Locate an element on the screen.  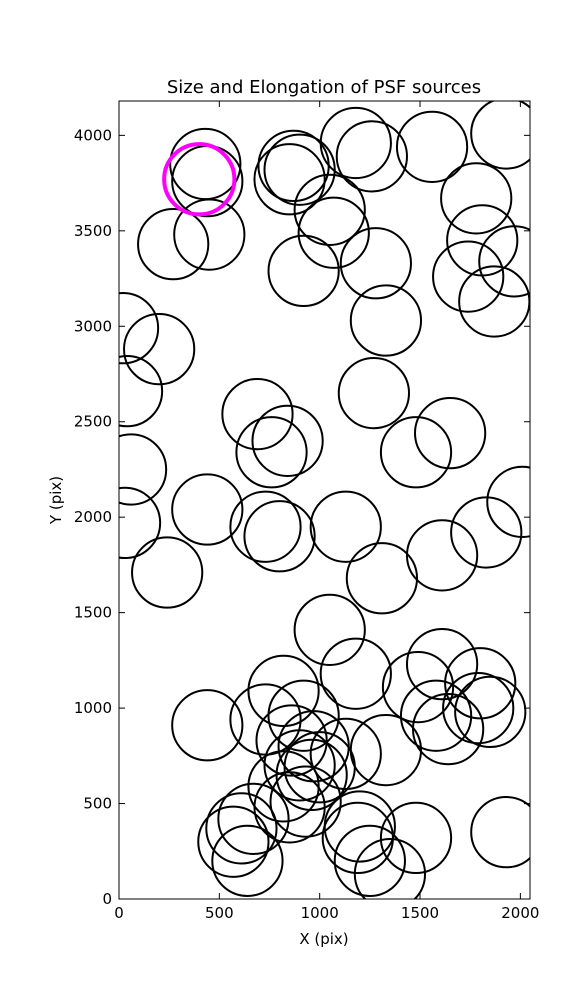
x-tick-label: 1000 is located at coordinates (320, 913).